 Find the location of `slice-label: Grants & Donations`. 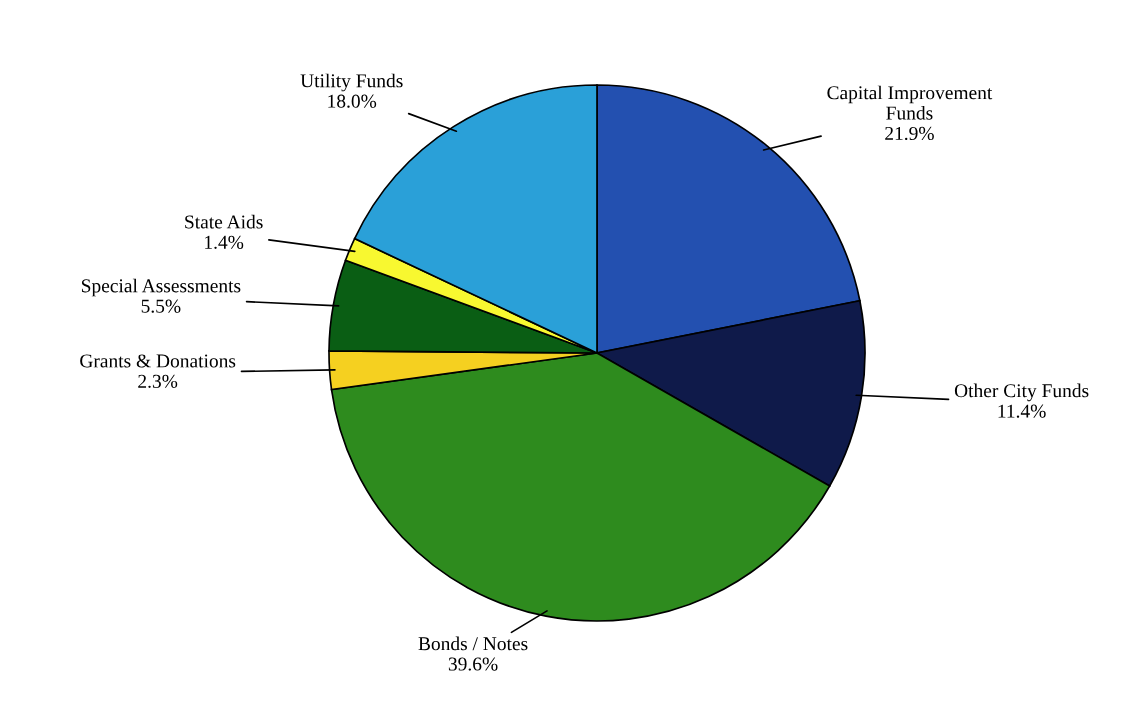

slice-label: Grants & Donations is located at coordinates (158, 361).